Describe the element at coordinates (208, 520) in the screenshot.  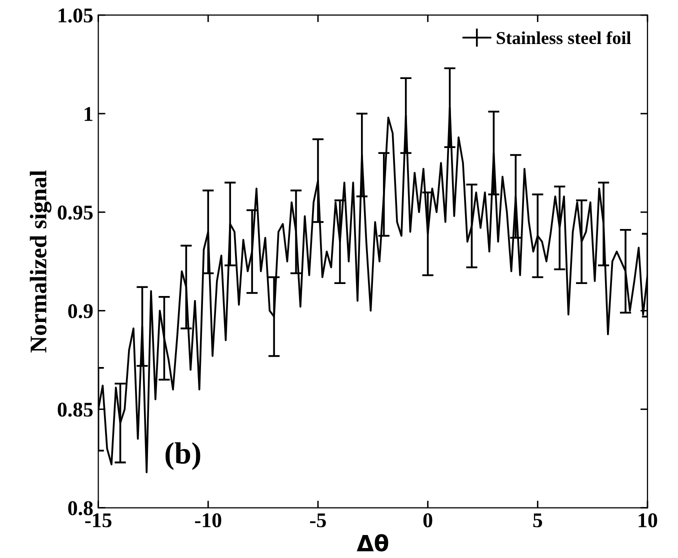
I see `x-tick-label: -10` at that location.